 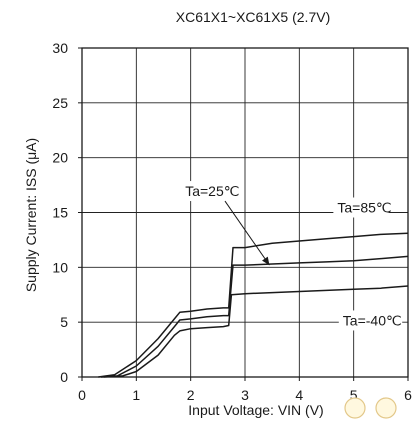 I want to click on annotation-arrowhead, so click(x=266, y=261).